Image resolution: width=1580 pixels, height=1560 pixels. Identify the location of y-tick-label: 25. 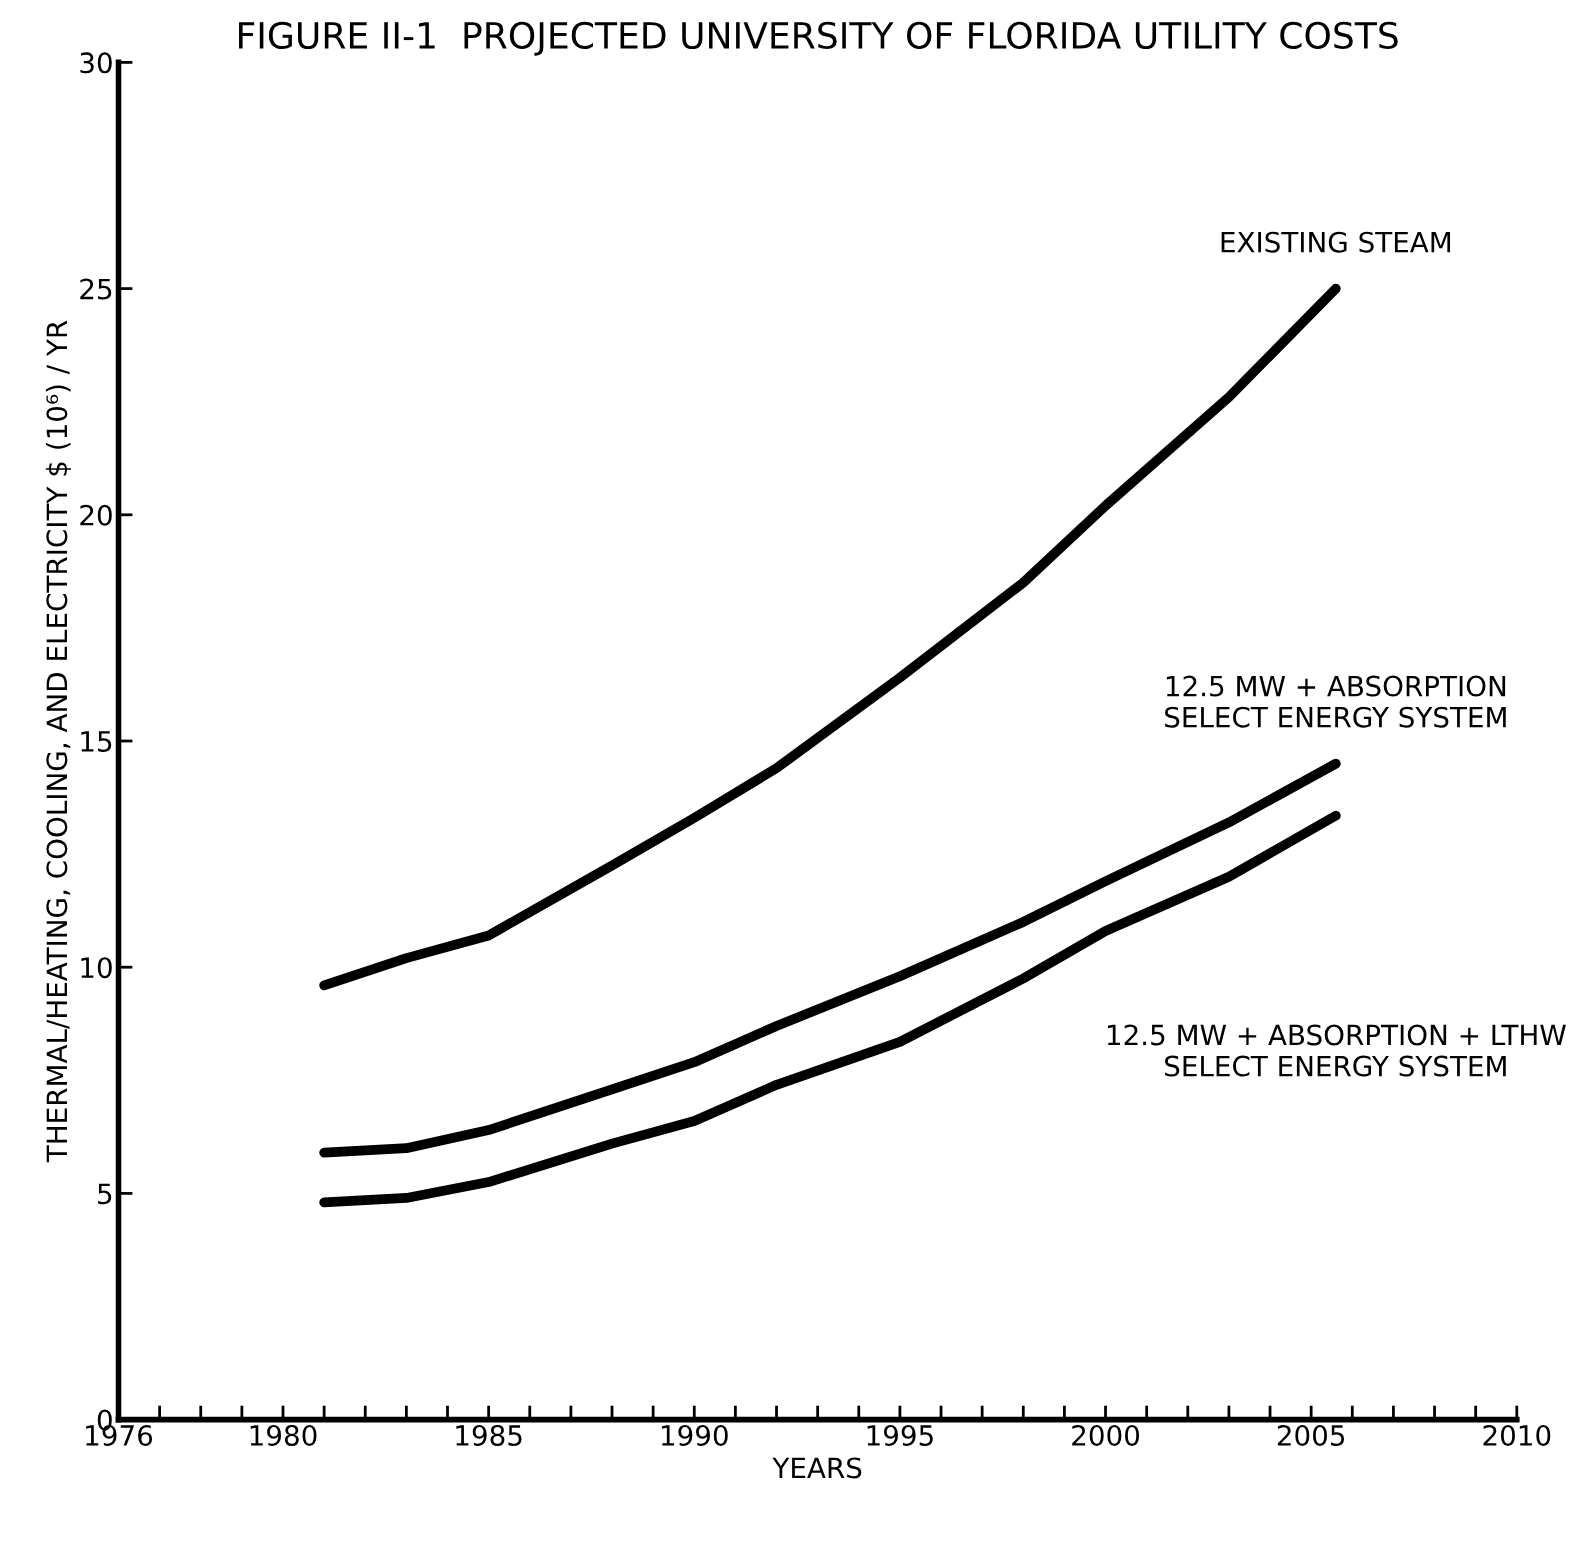
(96, 289).